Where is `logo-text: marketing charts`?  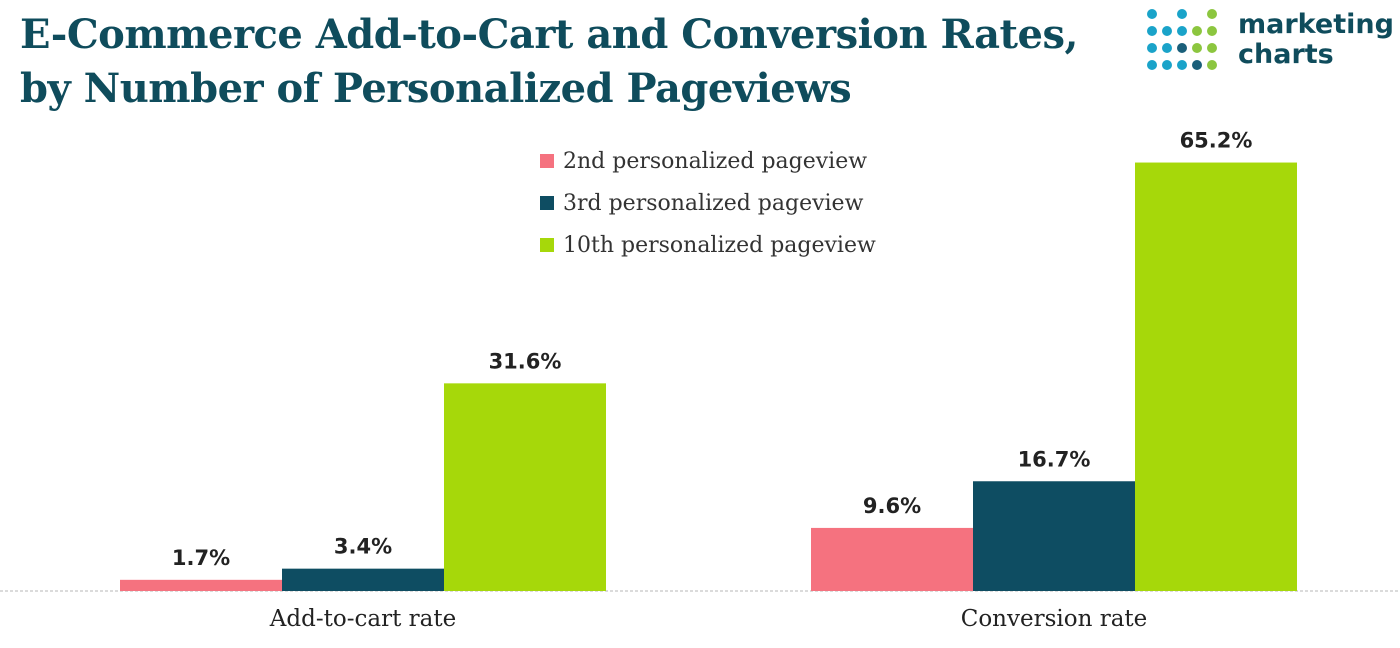 logo-text: marketing charts is located at coordinates (1316, 40).